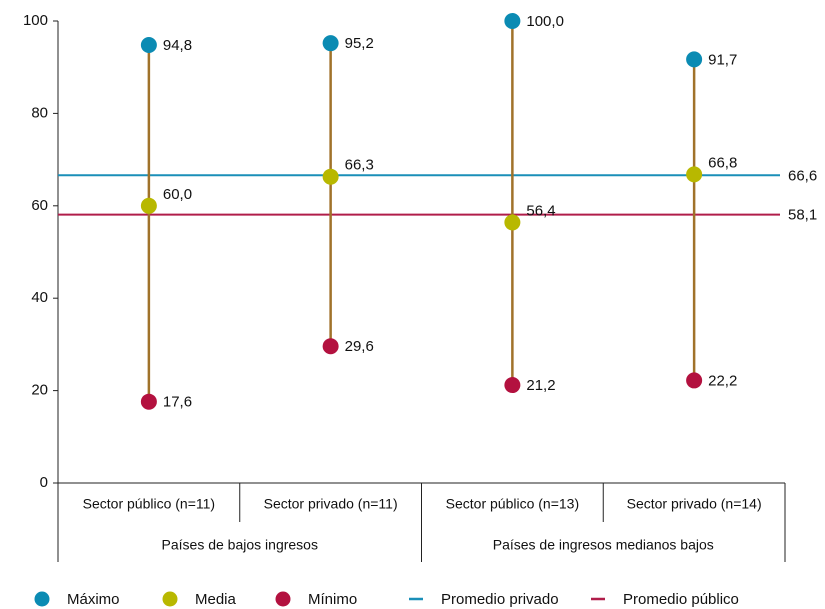 The height and width of the screenshot is (609, 825). I want to click on value-label: 29,6, so click(359, 346).